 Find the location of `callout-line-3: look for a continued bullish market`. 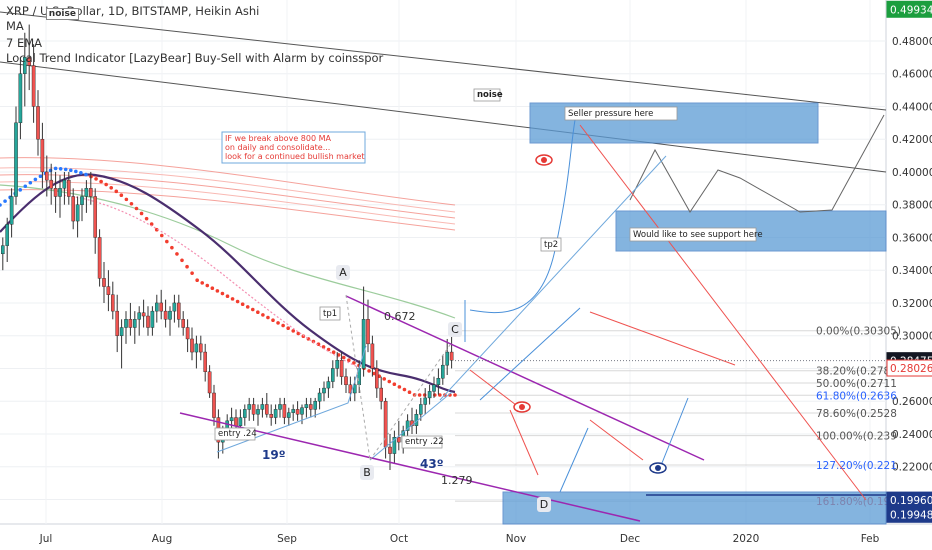

callout-line-3: look for a continued bullish market is located at coordinates (295, 156).